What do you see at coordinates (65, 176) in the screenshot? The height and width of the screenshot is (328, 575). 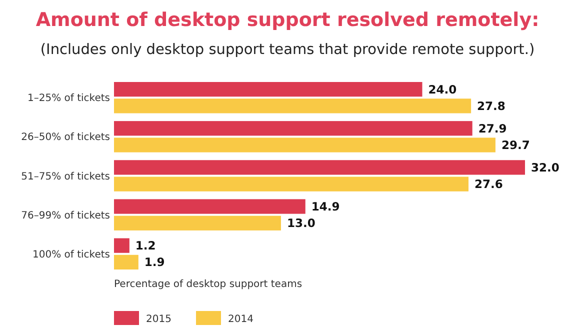 I see `y-tick-label: 51–75% of tickets` at bounding box center [65, 176].